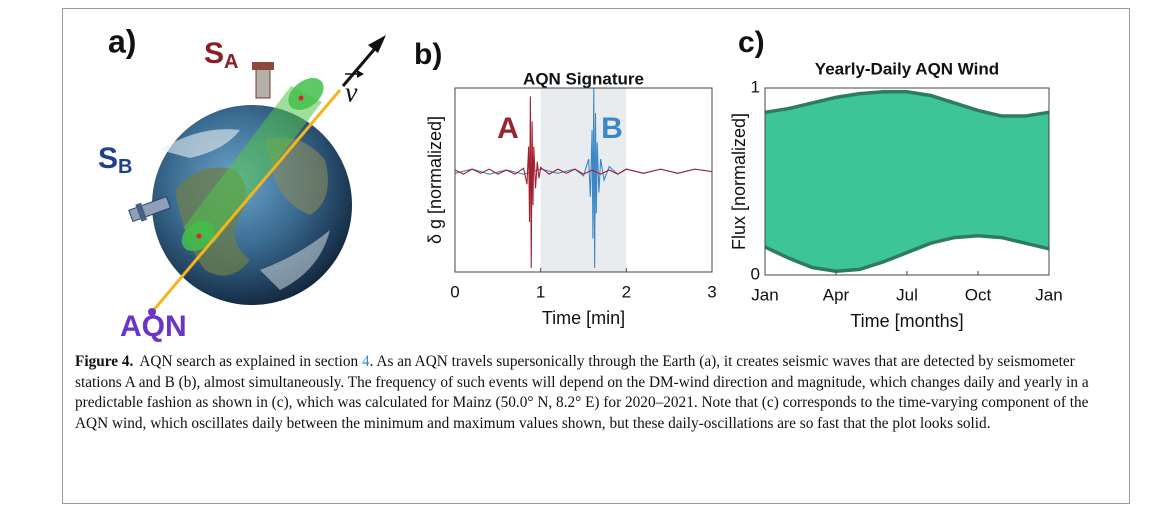 The width and height of the screenshot is (1165, 515). What do you see at coordinates (152, 312) in the screenshot?
I see `aqn-dot` at bounding box center [152, 312].